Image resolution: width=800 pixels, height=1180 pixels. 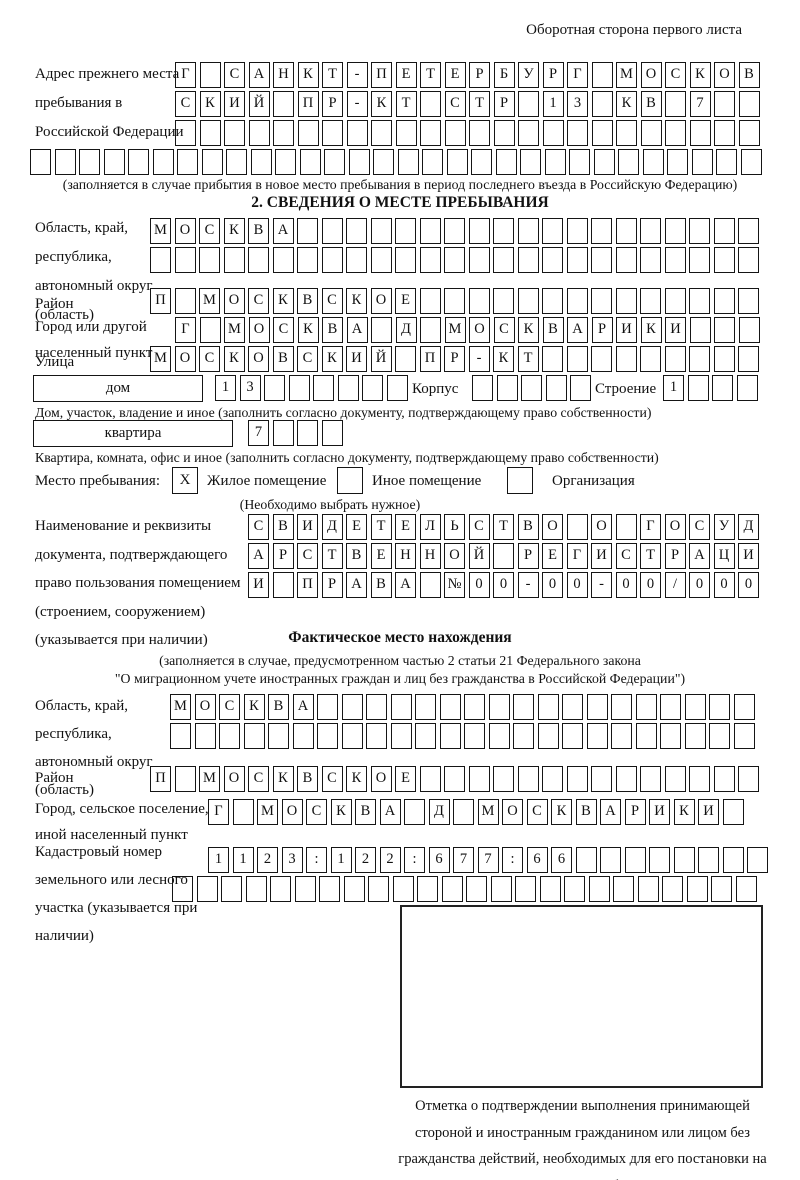 What do you see at coordinates (316, 860) in the screenshot?
I see `char-box: :` at bounding box center [316, 860].